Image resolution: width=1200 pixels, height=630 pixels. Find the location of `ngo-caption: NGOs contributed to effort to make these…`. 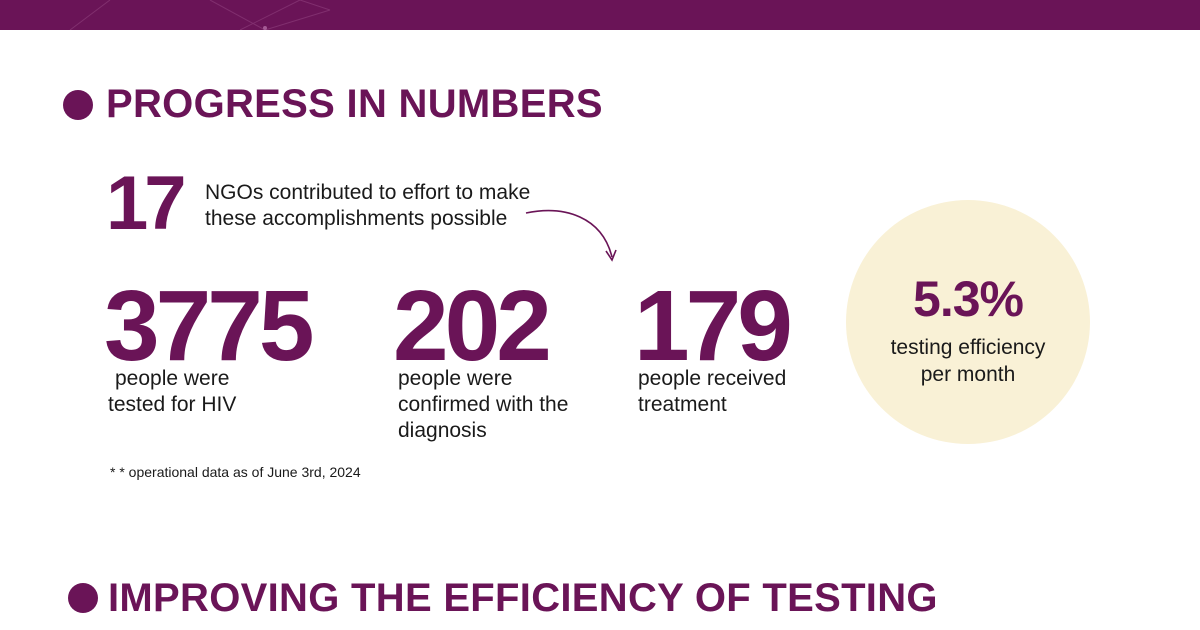

ngo-caption: NGOs contributed to effort to make these… is located at coordinates (367, 206).